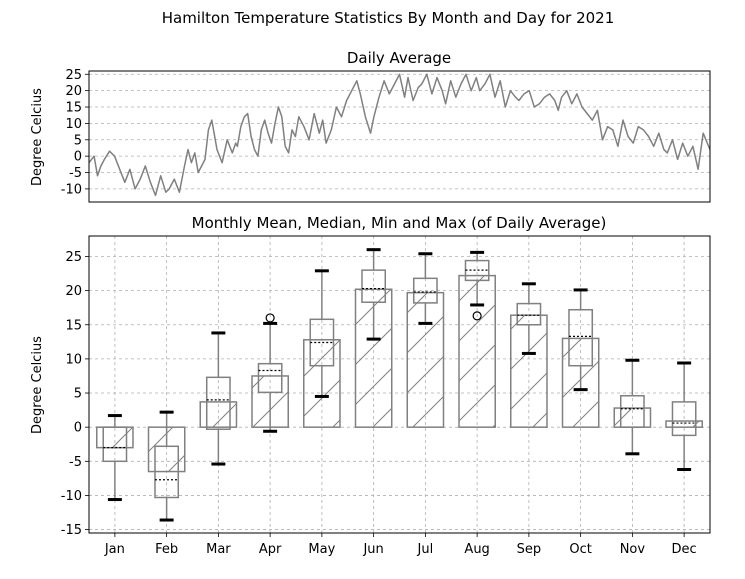  Describe the element at coordinates (270, 549) in the screenshot. I see `bottom-x-tick-label: Apr` at that location.